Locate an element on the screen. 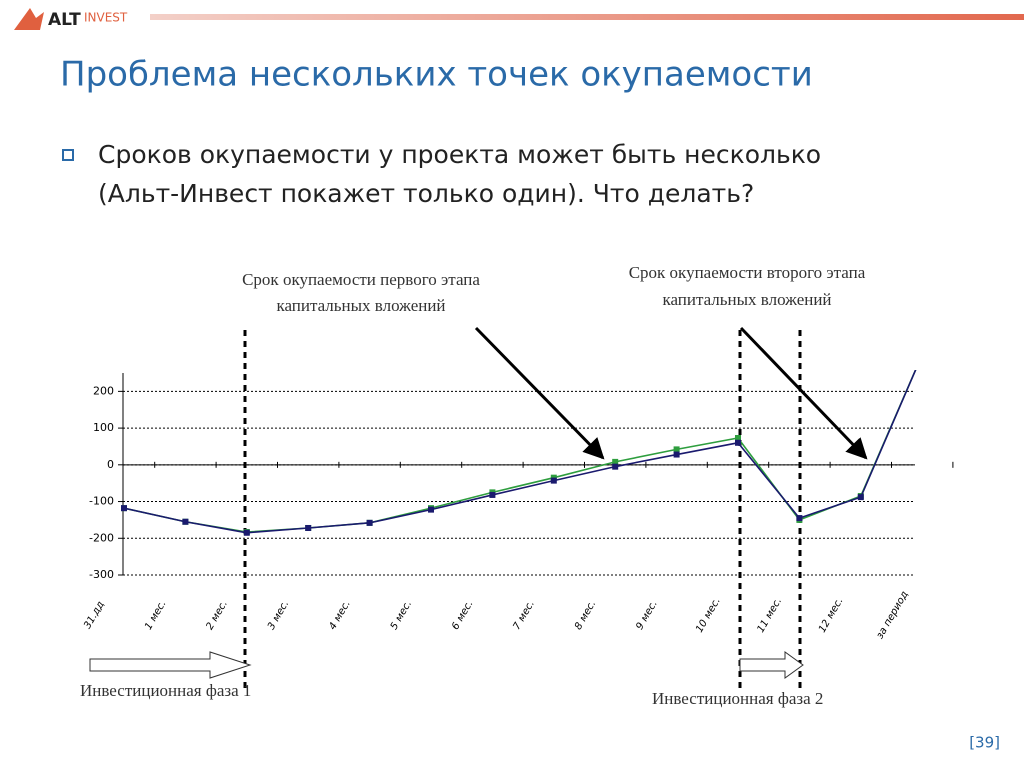 This screenshot has width=1024, height=771. logo-bold: ALT is located at coordinates (64, 20).